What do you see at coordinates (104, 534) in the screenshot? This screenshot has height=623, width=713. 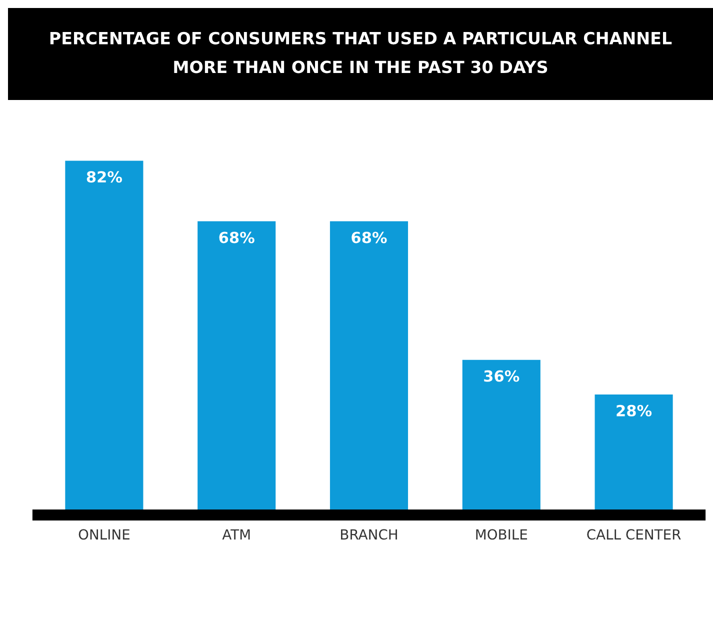 I see `x-tick-label: ONLINE` at bounding box center [104, 534].